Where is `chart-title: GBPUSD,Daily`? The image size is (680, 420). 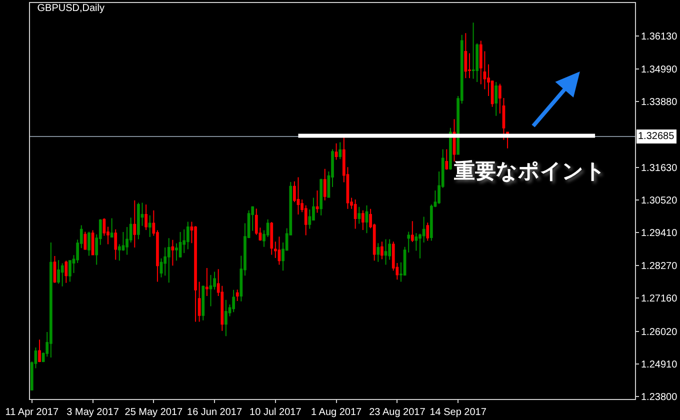
chart-title: GBPUSD,Daily is located at coordinates (71, 8).